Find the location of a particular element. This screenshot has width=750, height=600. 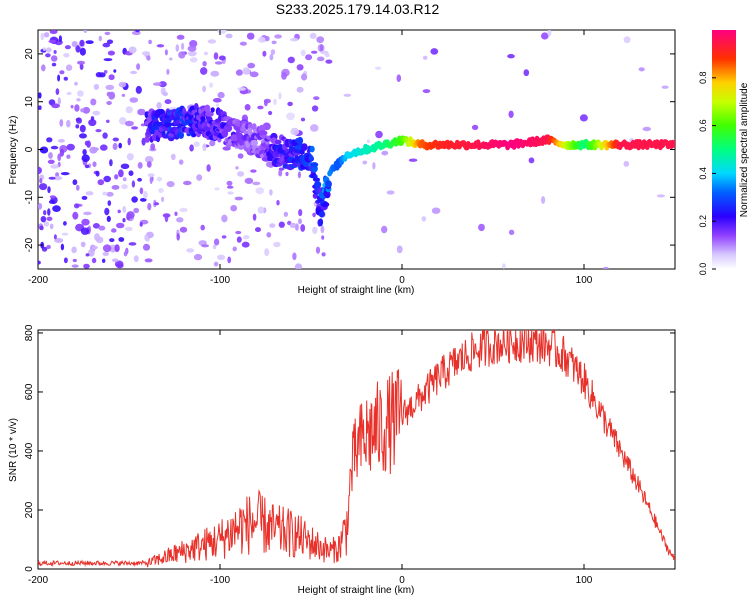

colorbar-ticks: 0.0 0.2 0.4 0.6 0.8 is located at coordinates (707, 173).